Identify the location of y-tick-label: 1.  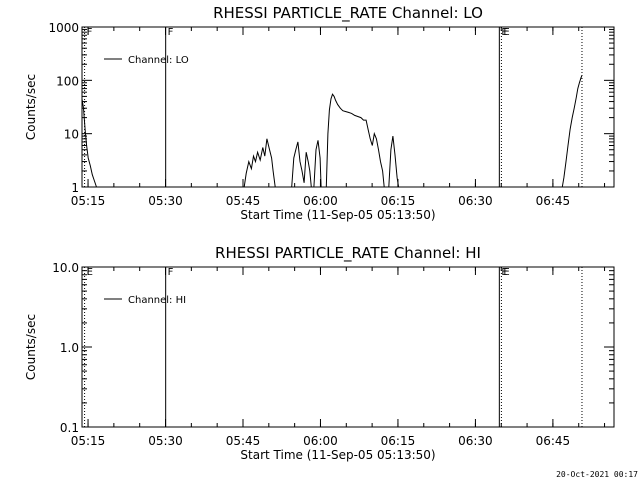
(75, 188).